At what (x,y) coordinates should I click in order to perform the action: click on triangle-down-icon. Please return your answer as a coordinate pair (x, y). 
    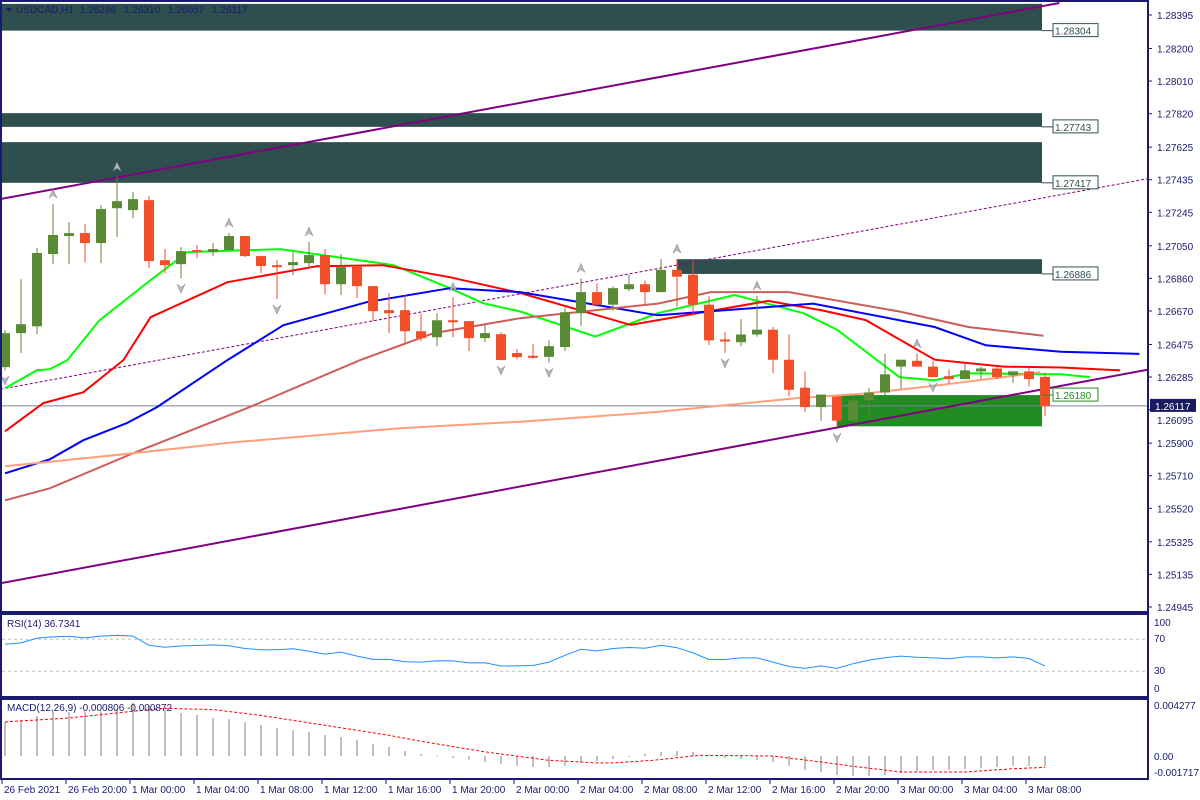
    Looking at the image, I should click on (9, 10).